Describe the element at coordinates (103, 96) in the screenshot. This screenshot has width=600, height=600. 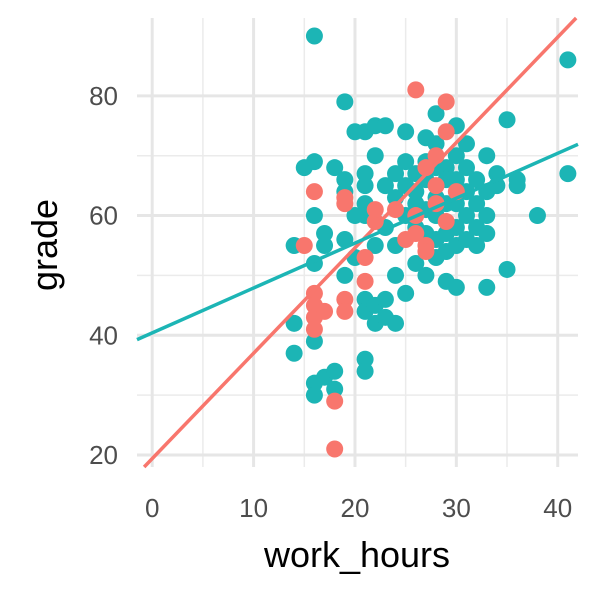
I see `y-tick-label: 80` at that location.